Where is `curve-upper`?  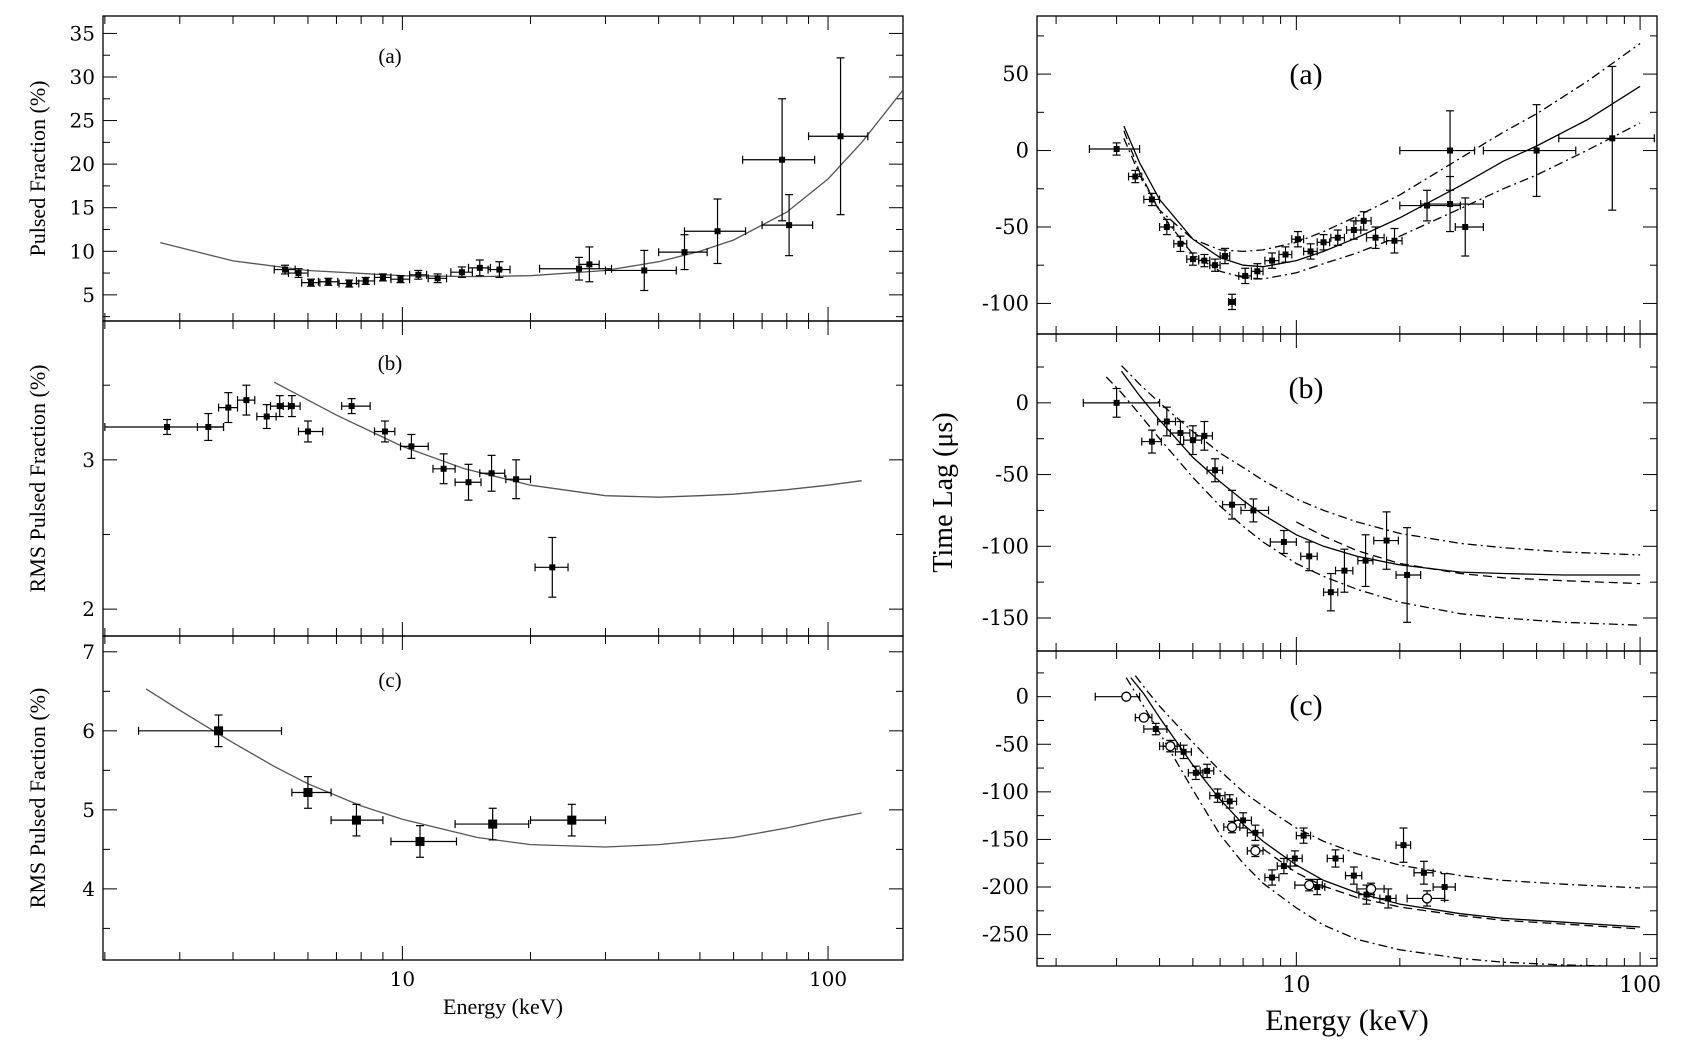
curve-upper is located at coordinates (1381, 460).